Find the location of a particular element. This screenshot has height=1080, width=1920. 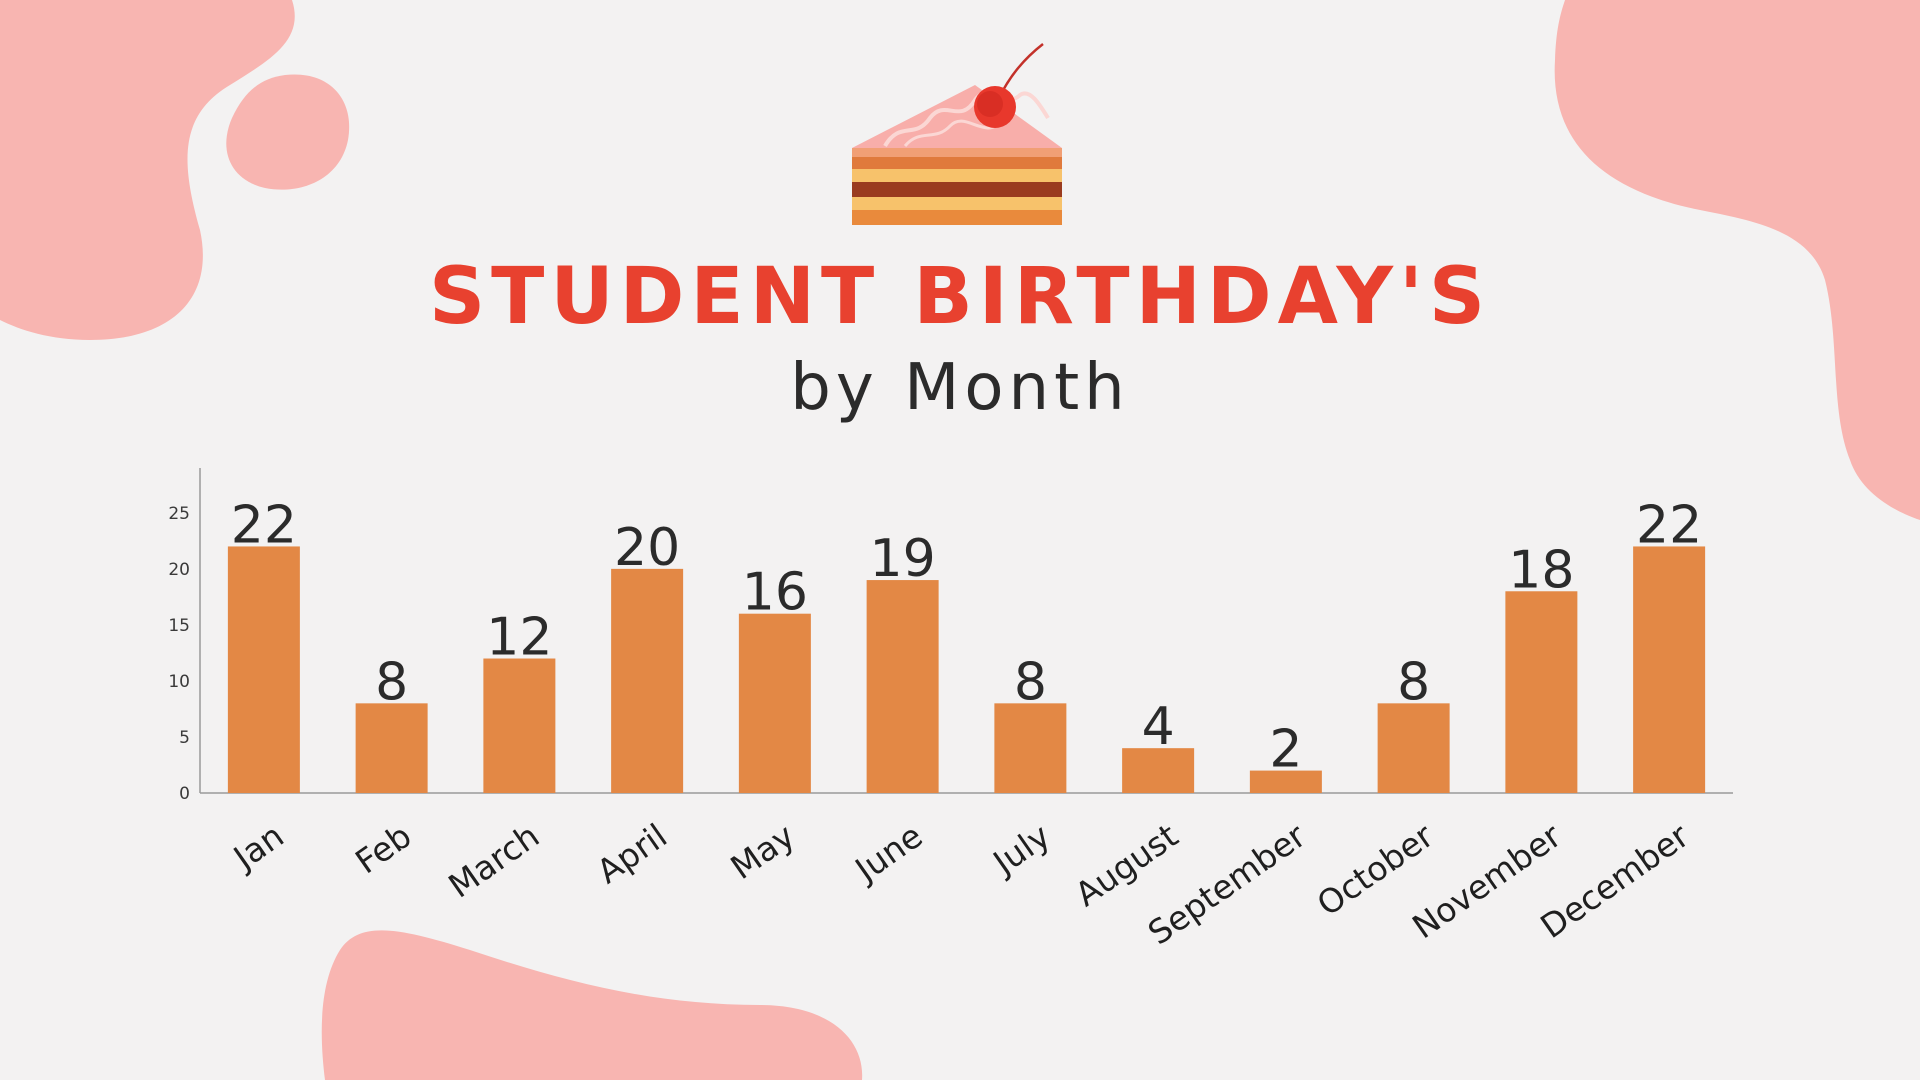

cake-frosting-swirl is located at coordinates (966, 119).